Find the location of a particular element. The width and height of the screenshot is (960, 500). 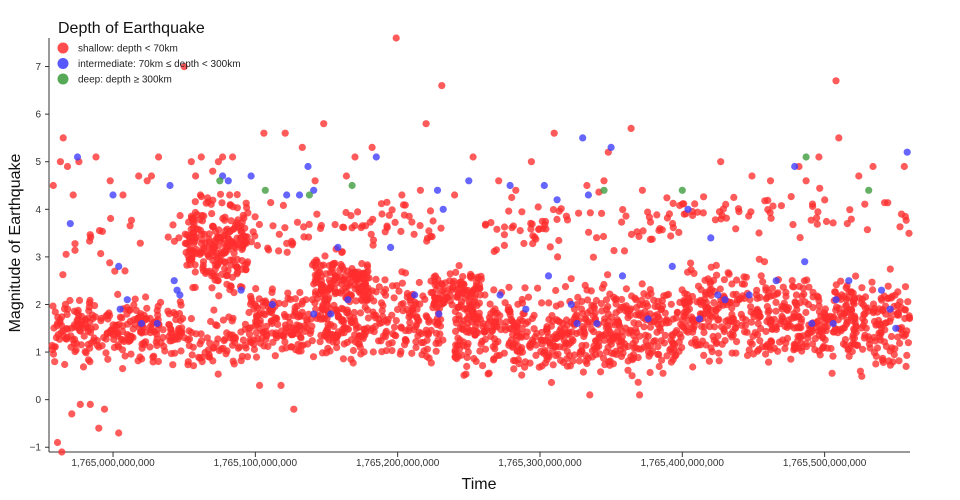

y-tick-label: 3 is located at coordinates (38, 257).